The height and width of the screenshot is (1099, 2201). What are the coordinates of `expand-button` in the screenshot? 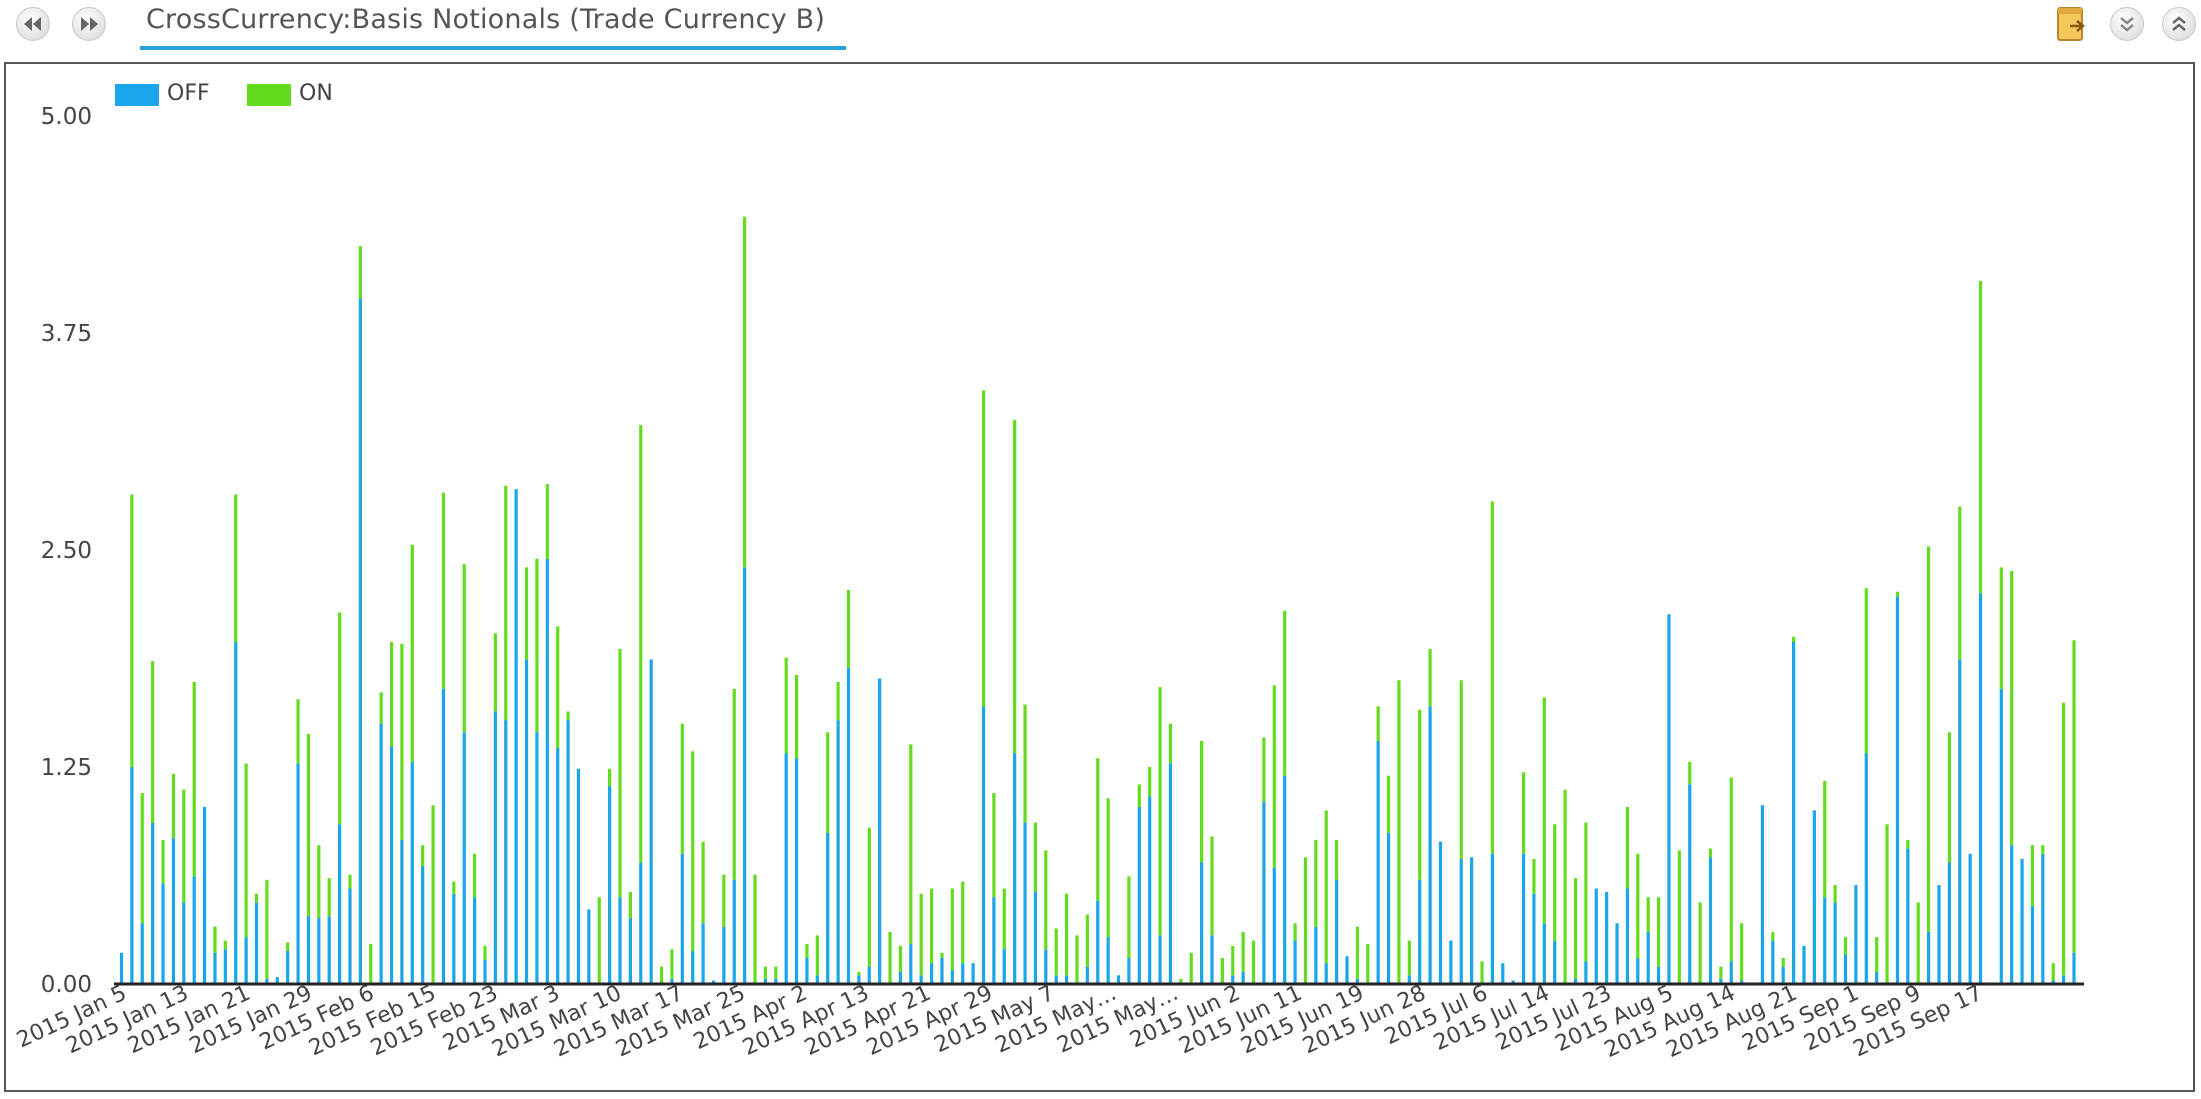 It's located at (2179, 24).